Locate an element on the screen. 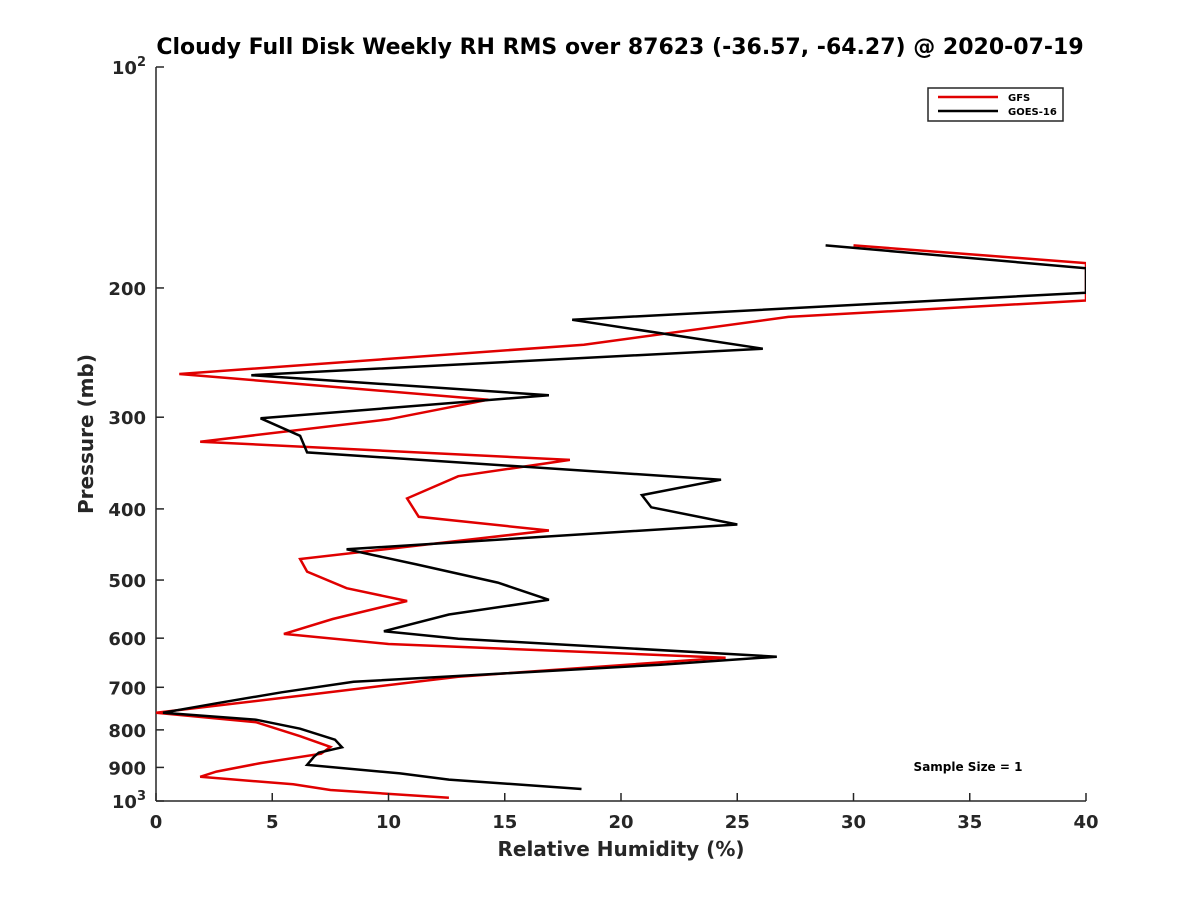  y-tick-label: 900 is located at coordinates (127, 768).